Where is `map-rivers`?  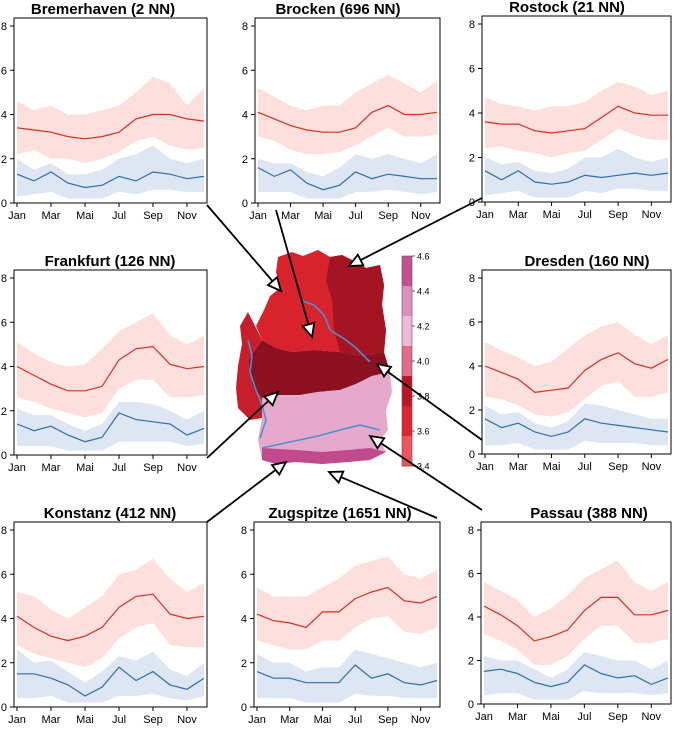
map-rivers is located at coordinates (314, 374).